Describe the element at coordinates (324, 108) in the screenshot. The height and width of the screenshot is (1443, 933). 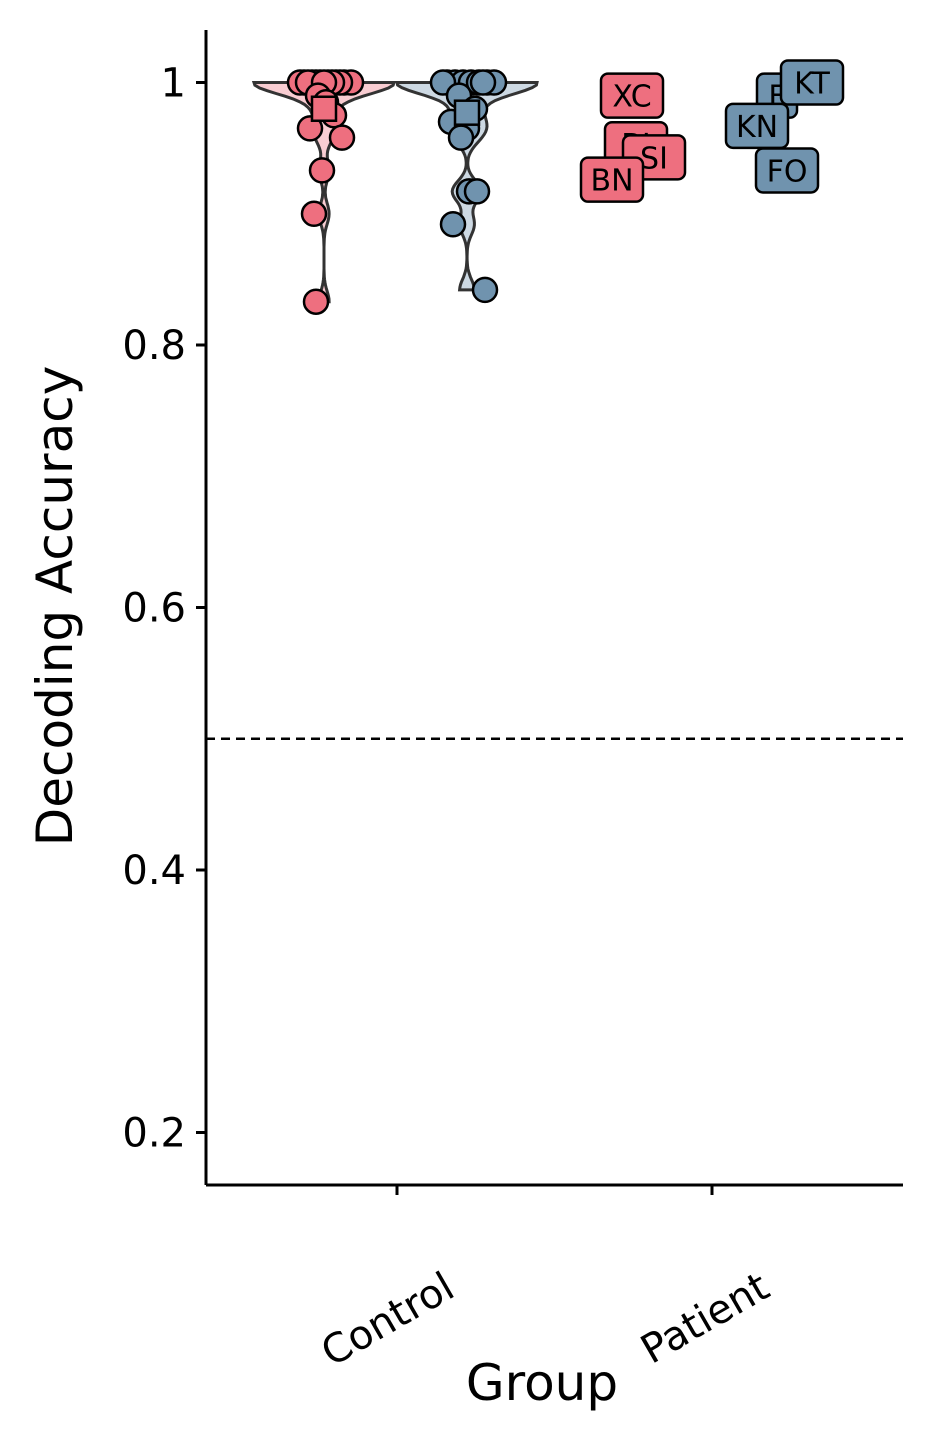
I see `mean-marker-pink` at that location.